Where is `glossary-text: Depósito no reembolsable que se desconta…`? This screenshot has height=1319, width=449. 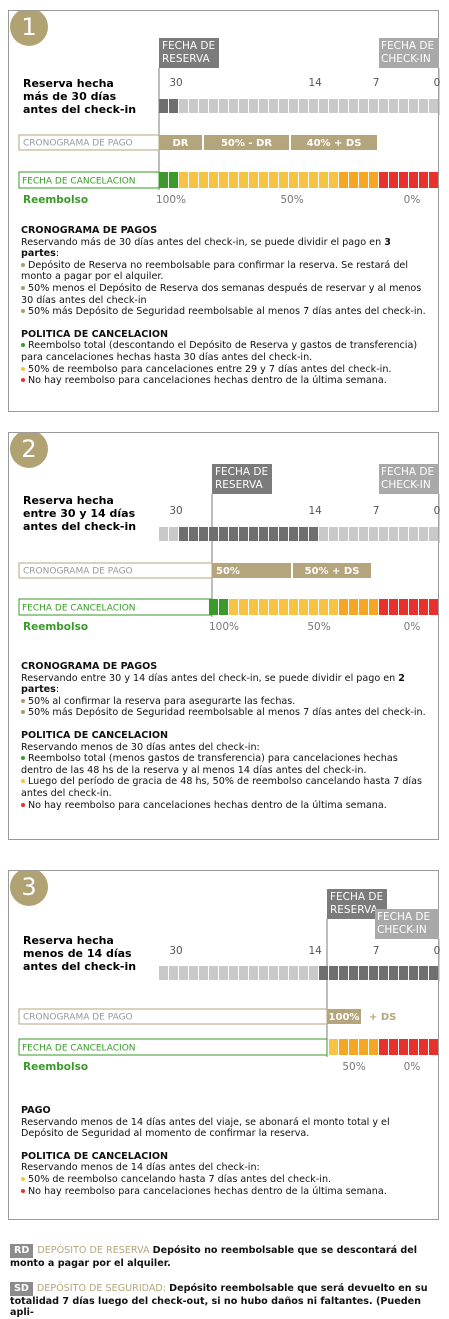
glossary-text: Depósito no reembolsable que se desconta… is located at coordinates (214, 1257).